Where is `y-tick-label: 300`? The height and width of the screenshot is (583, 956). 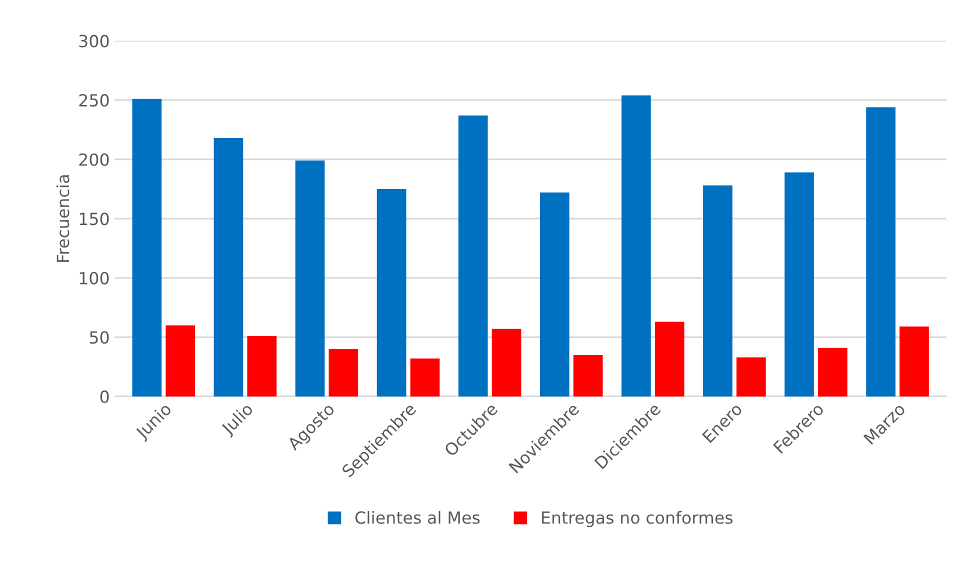 y-tick-label: 300 is located at coordinates (94, 41).